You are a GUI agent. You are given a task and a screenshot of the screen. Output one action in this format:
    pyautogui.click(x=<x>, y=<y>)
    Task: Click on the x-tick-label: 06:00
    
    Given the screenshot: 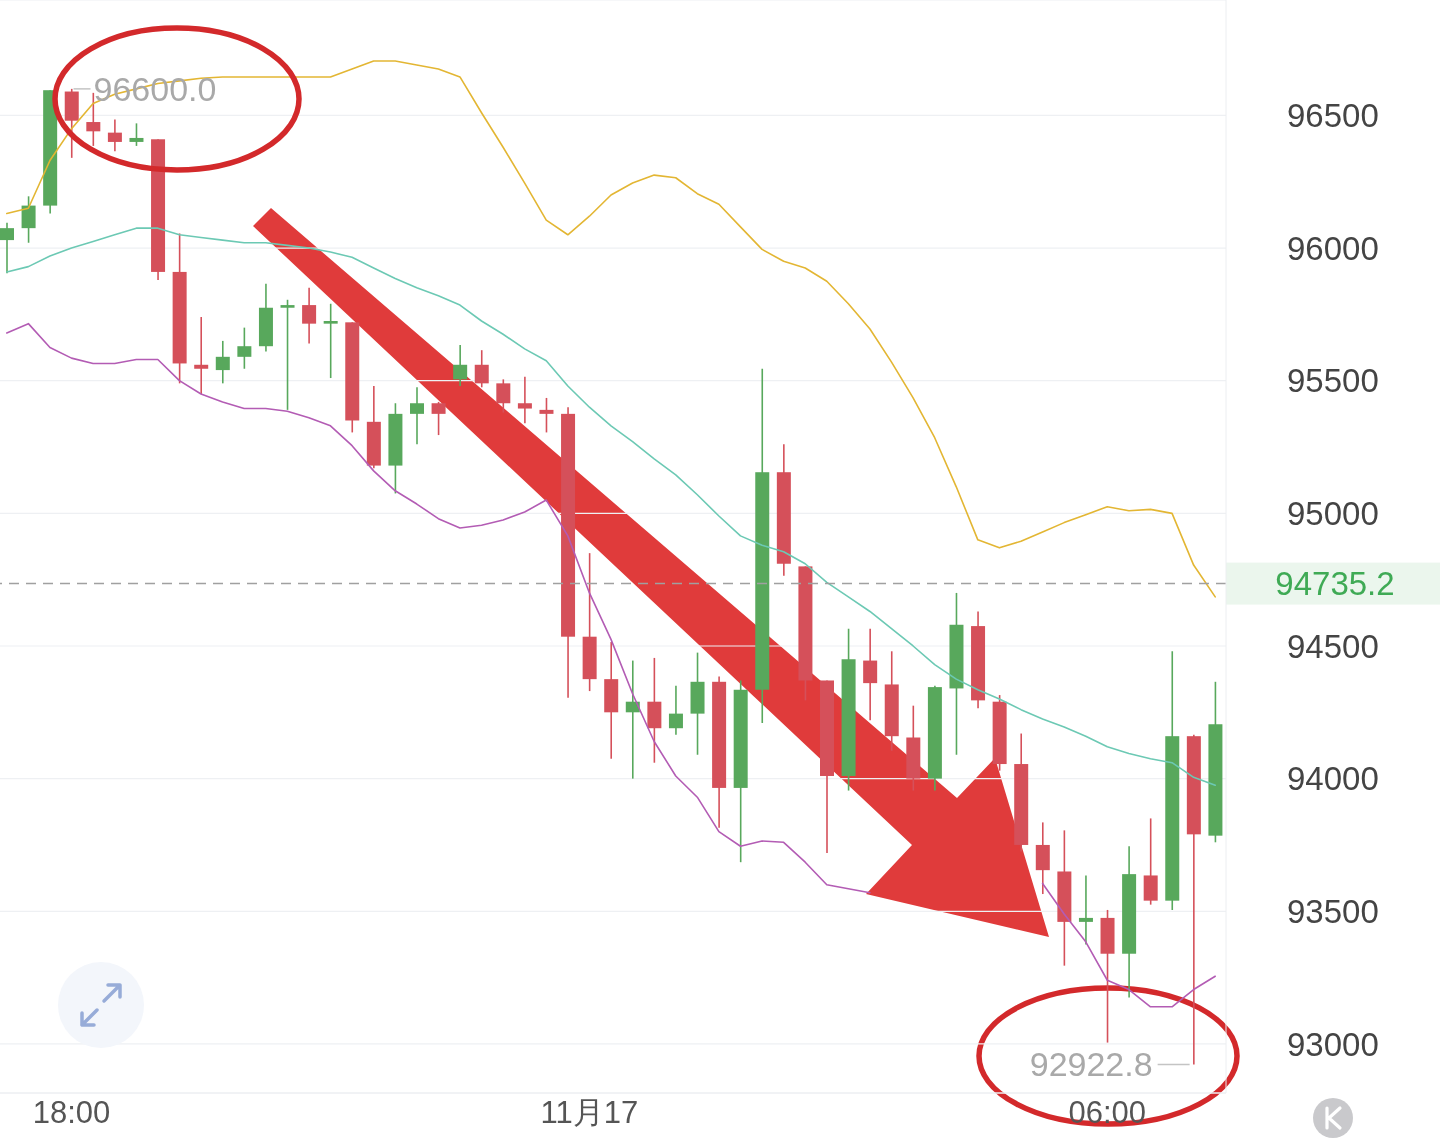 What is the action you would take?
    pyautogui.click(x=1107, y=1113)
    